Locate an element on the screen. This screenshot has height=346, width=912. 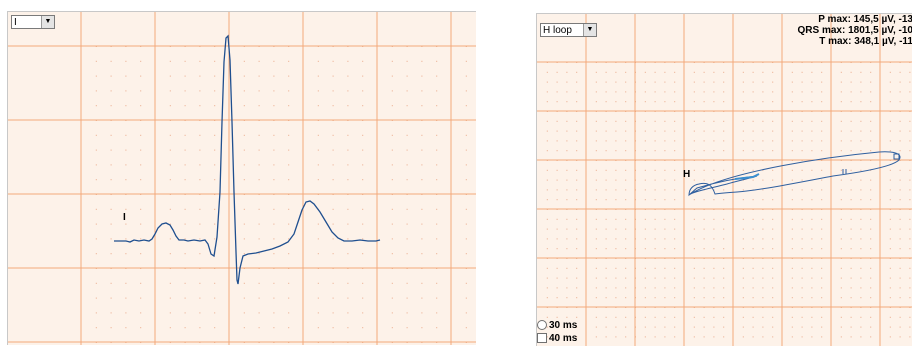
option-40ms: 40 ms is located at coordinates (557, 339).